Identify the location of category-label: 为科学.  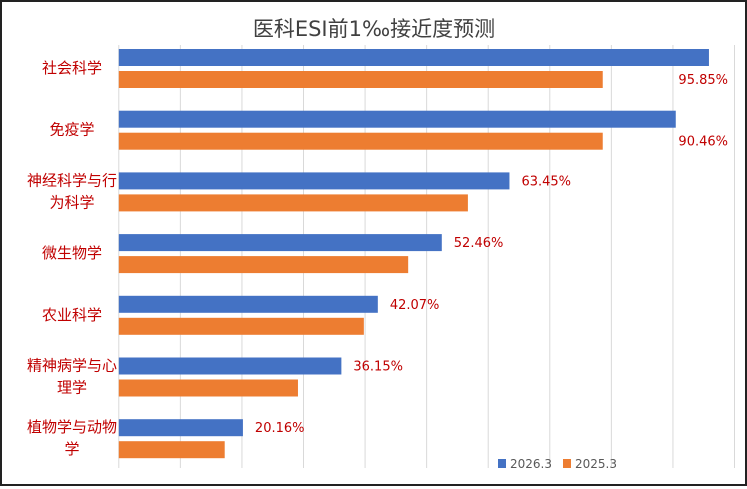
(71, 202).